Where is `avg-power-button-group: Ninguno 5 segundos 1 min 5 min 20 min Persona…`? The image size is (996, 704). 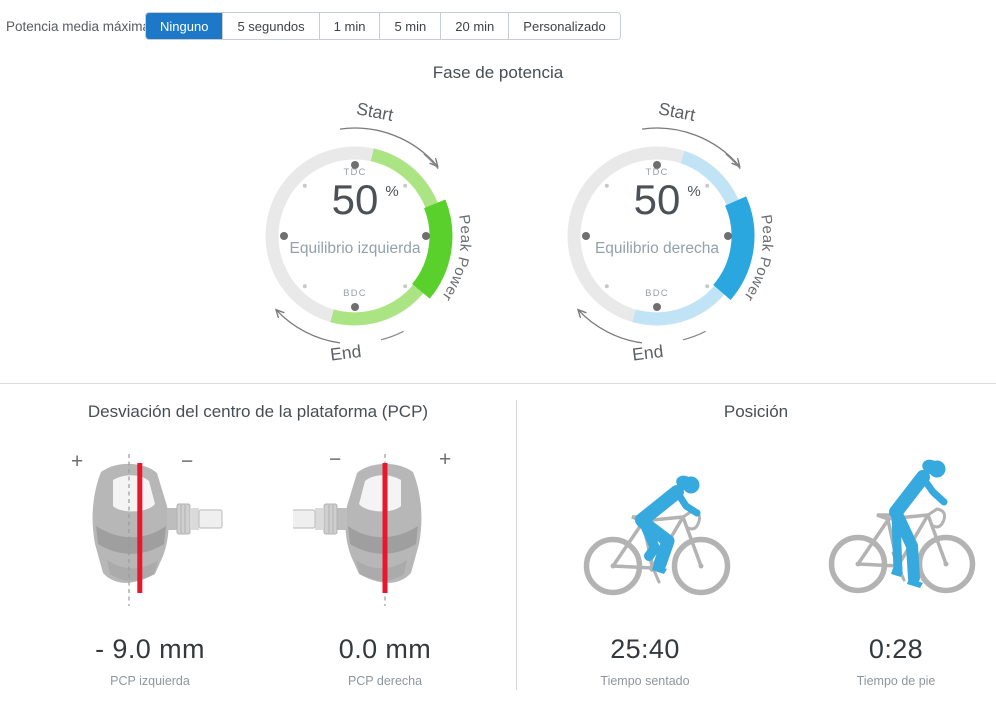
avg-power-button-group: Ninguno 5 segundos 1 min 5 min 20 min Persona… is located at coordinates (383, 26).